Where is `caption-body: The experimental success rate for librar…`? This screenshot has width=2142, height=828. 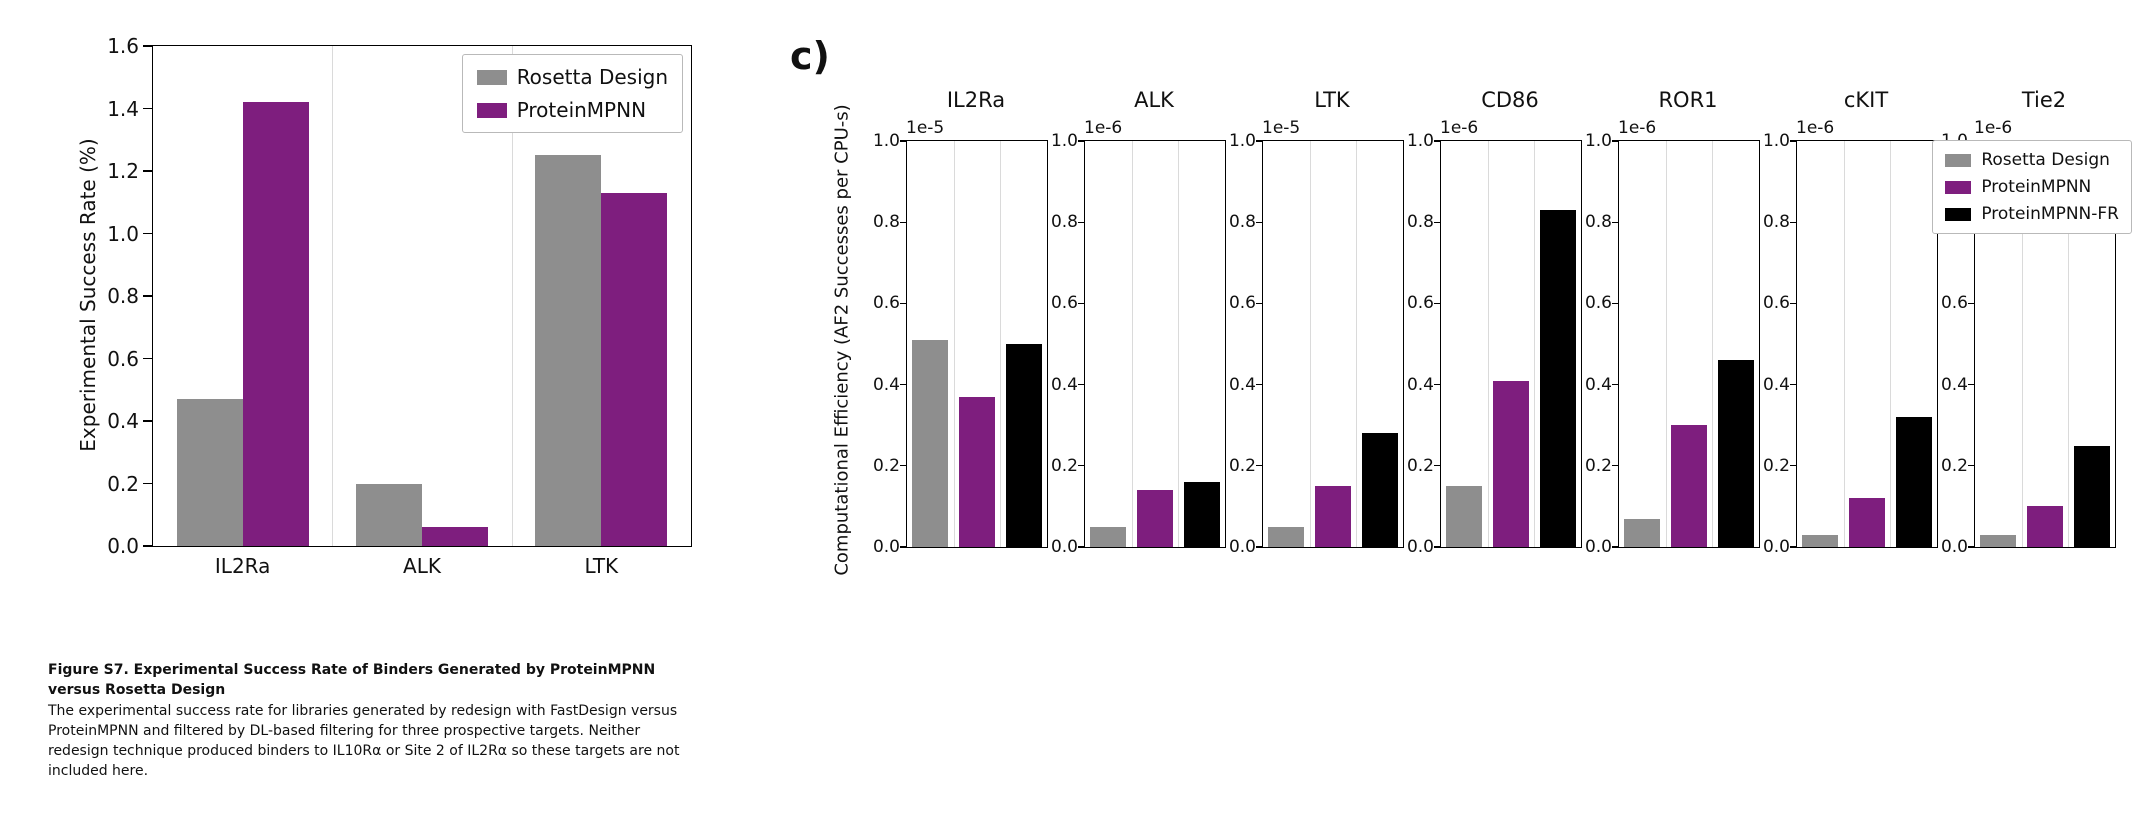 caption-body: The experimental success rate for librar… is located at coordinates (364, 741).